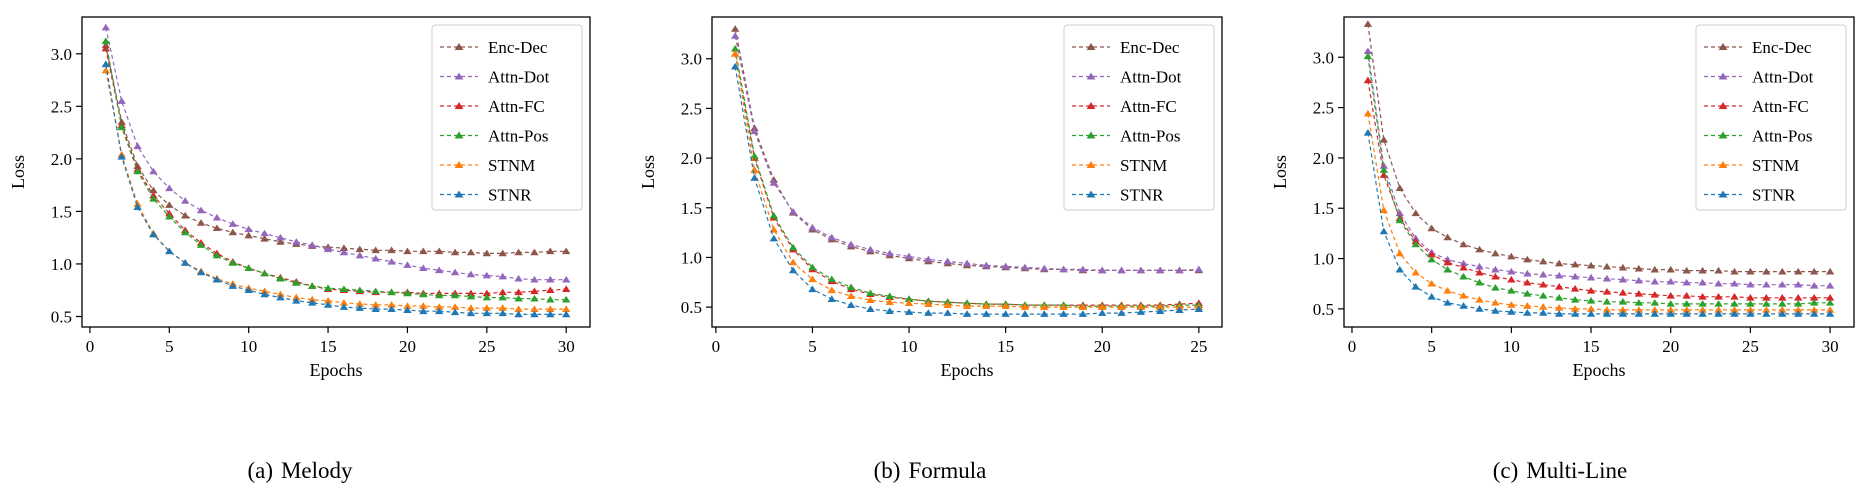 The height and width of the screenshot is (500, 1863). Describe the element at coordinates (1323, 158) in the screenshot. I see `y-tick-label: 2.0` at that location.